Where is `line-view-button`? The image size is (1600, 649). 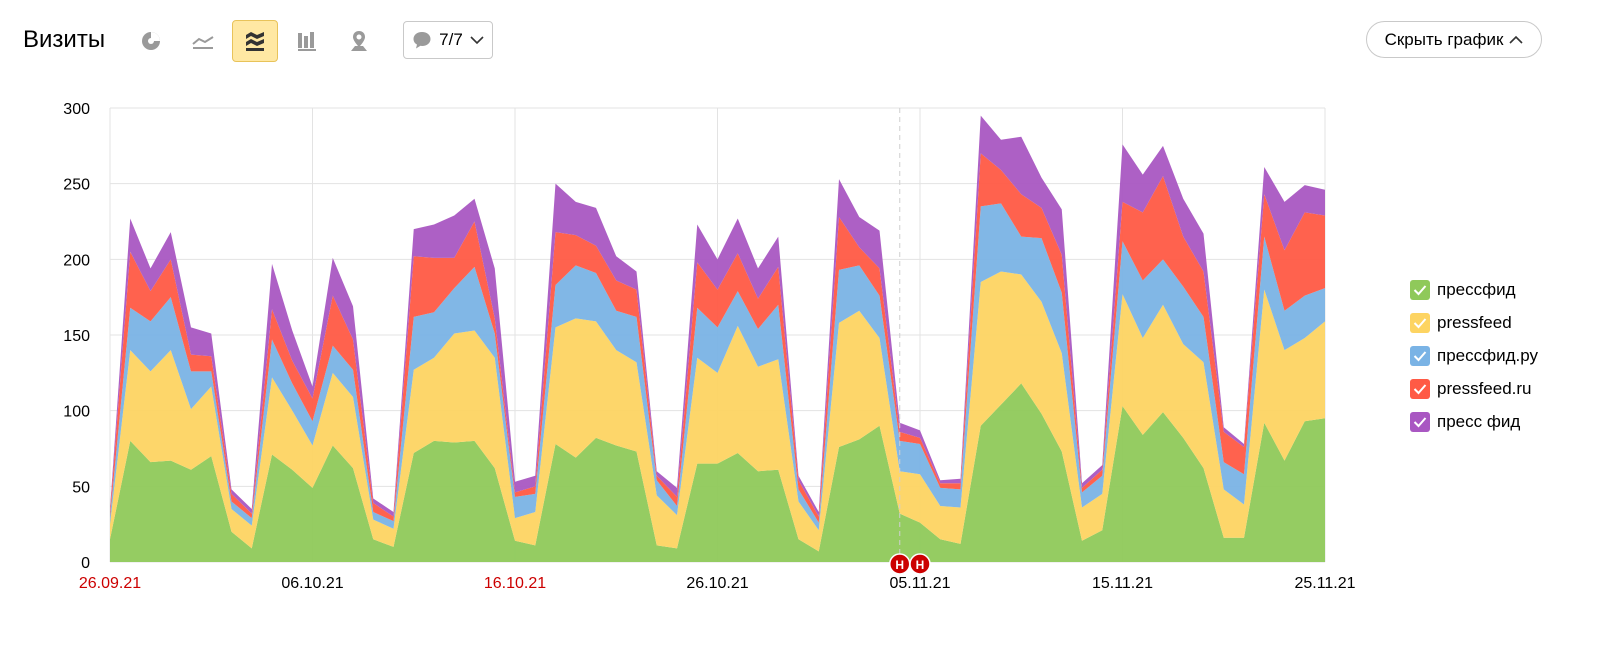
line-view-button is located at coordinates (203, 41).